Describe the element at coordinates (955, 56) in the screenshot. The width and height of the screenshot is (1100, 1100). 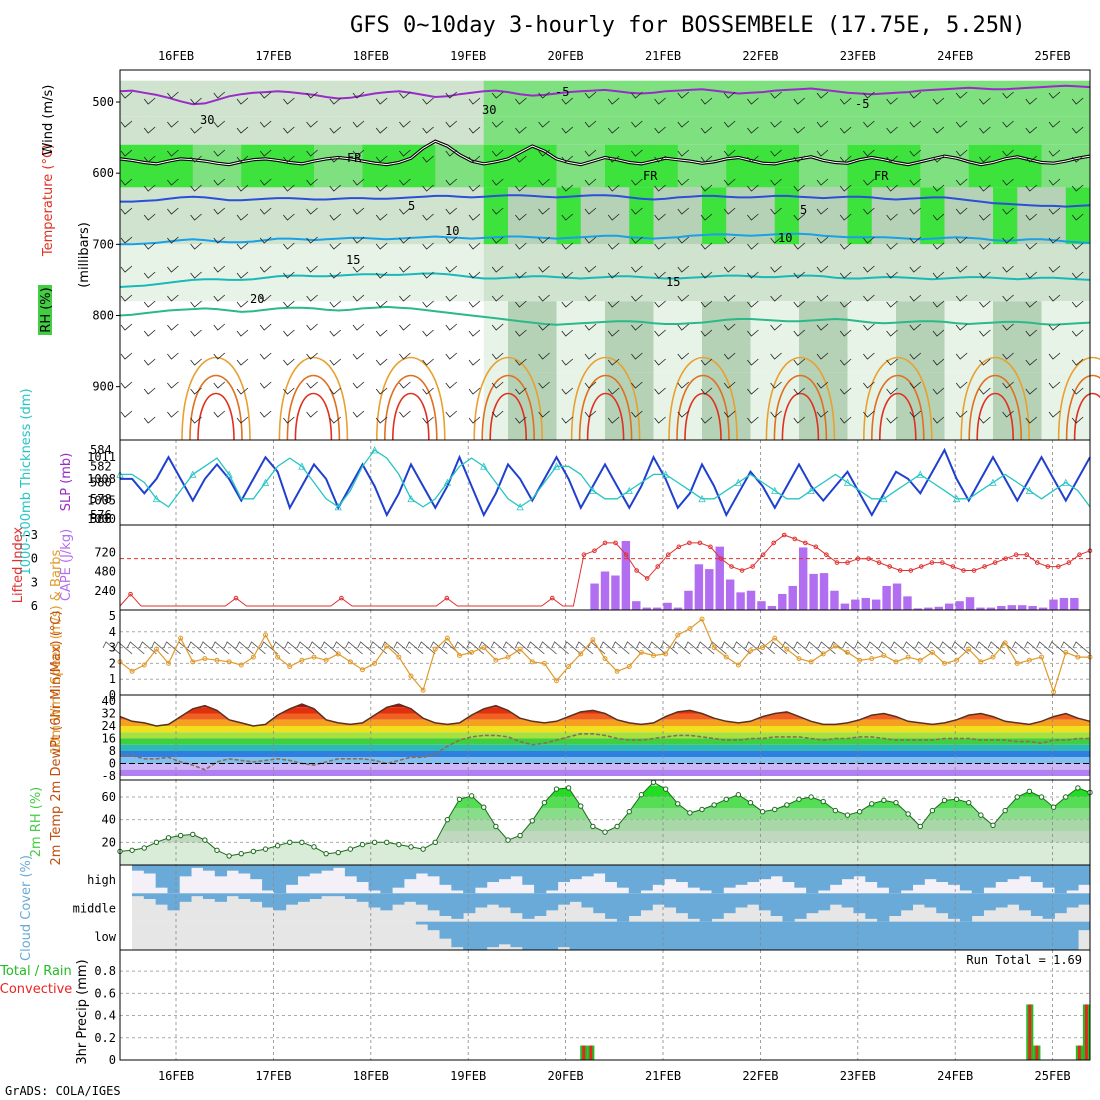
I see `top-day-label: 24FEB` at that location.